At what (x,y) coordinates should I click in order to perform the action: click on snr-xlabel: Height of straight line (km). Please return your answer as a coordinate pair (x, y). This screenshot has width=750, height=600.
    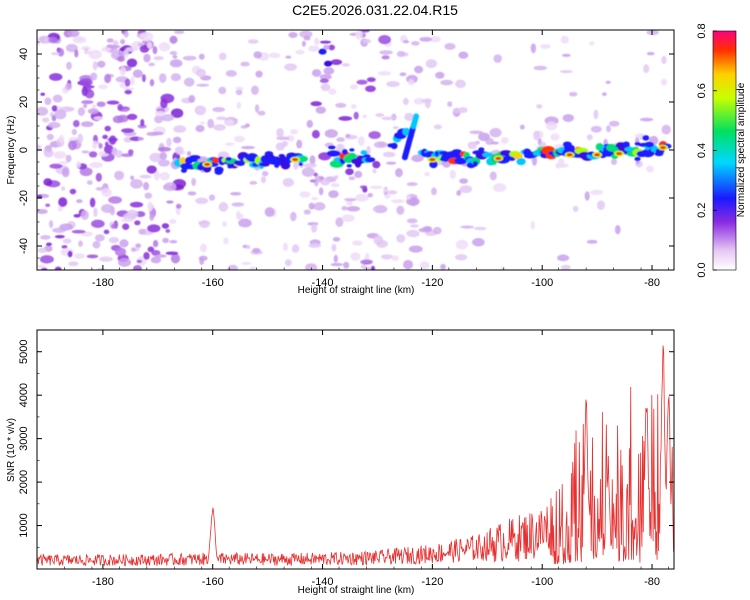
    Looking at the image, I should click on (356, 590).